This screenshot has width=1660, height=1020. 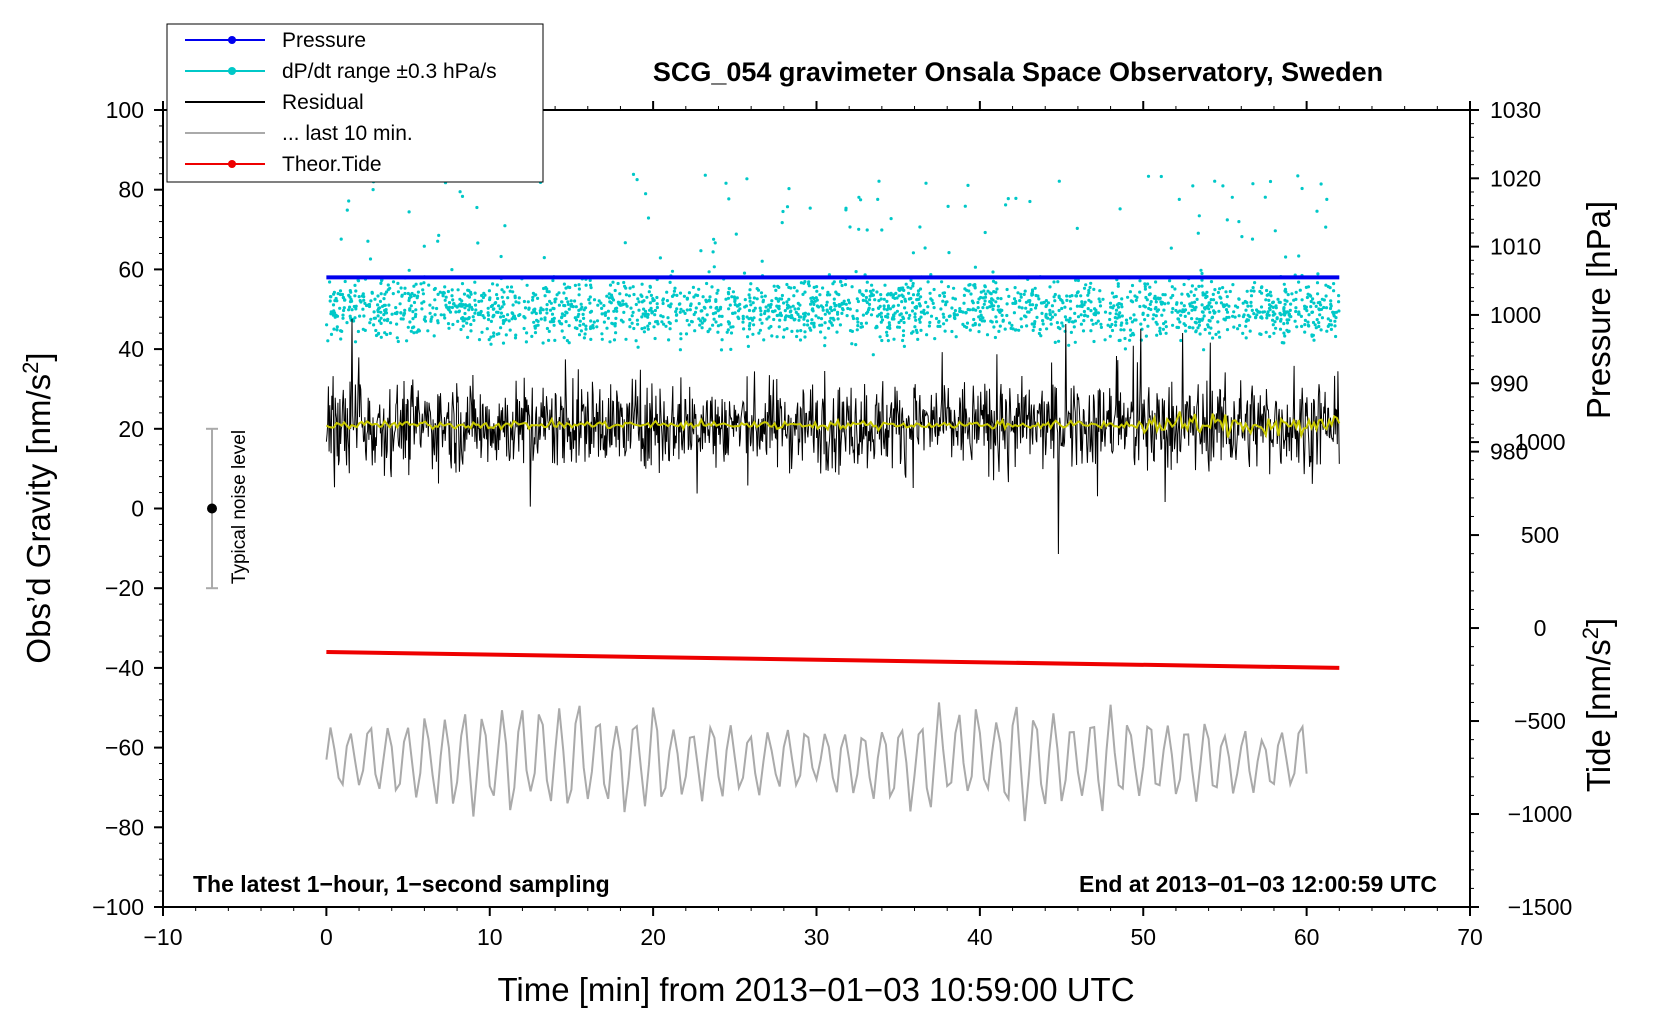 What do you see at coordinates (816, 762) in the screenshot?
I see `series-last10min-line` at bounding box center [816, 762].